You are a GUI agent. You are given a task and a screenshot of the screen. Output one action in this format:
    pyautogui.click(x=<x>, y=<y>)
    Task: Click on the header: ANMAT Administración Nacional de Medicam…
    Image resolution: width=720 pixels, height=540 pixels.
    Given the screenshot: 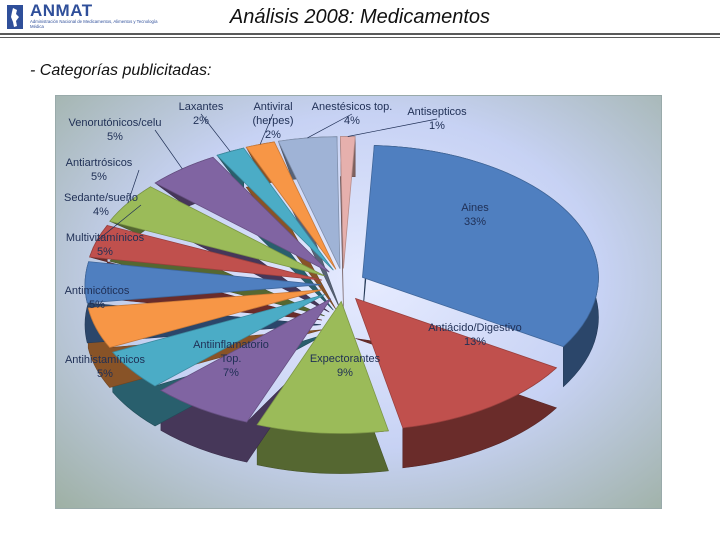 What is the action you would take?
    pyautogui.click(x=360, y=19)
    